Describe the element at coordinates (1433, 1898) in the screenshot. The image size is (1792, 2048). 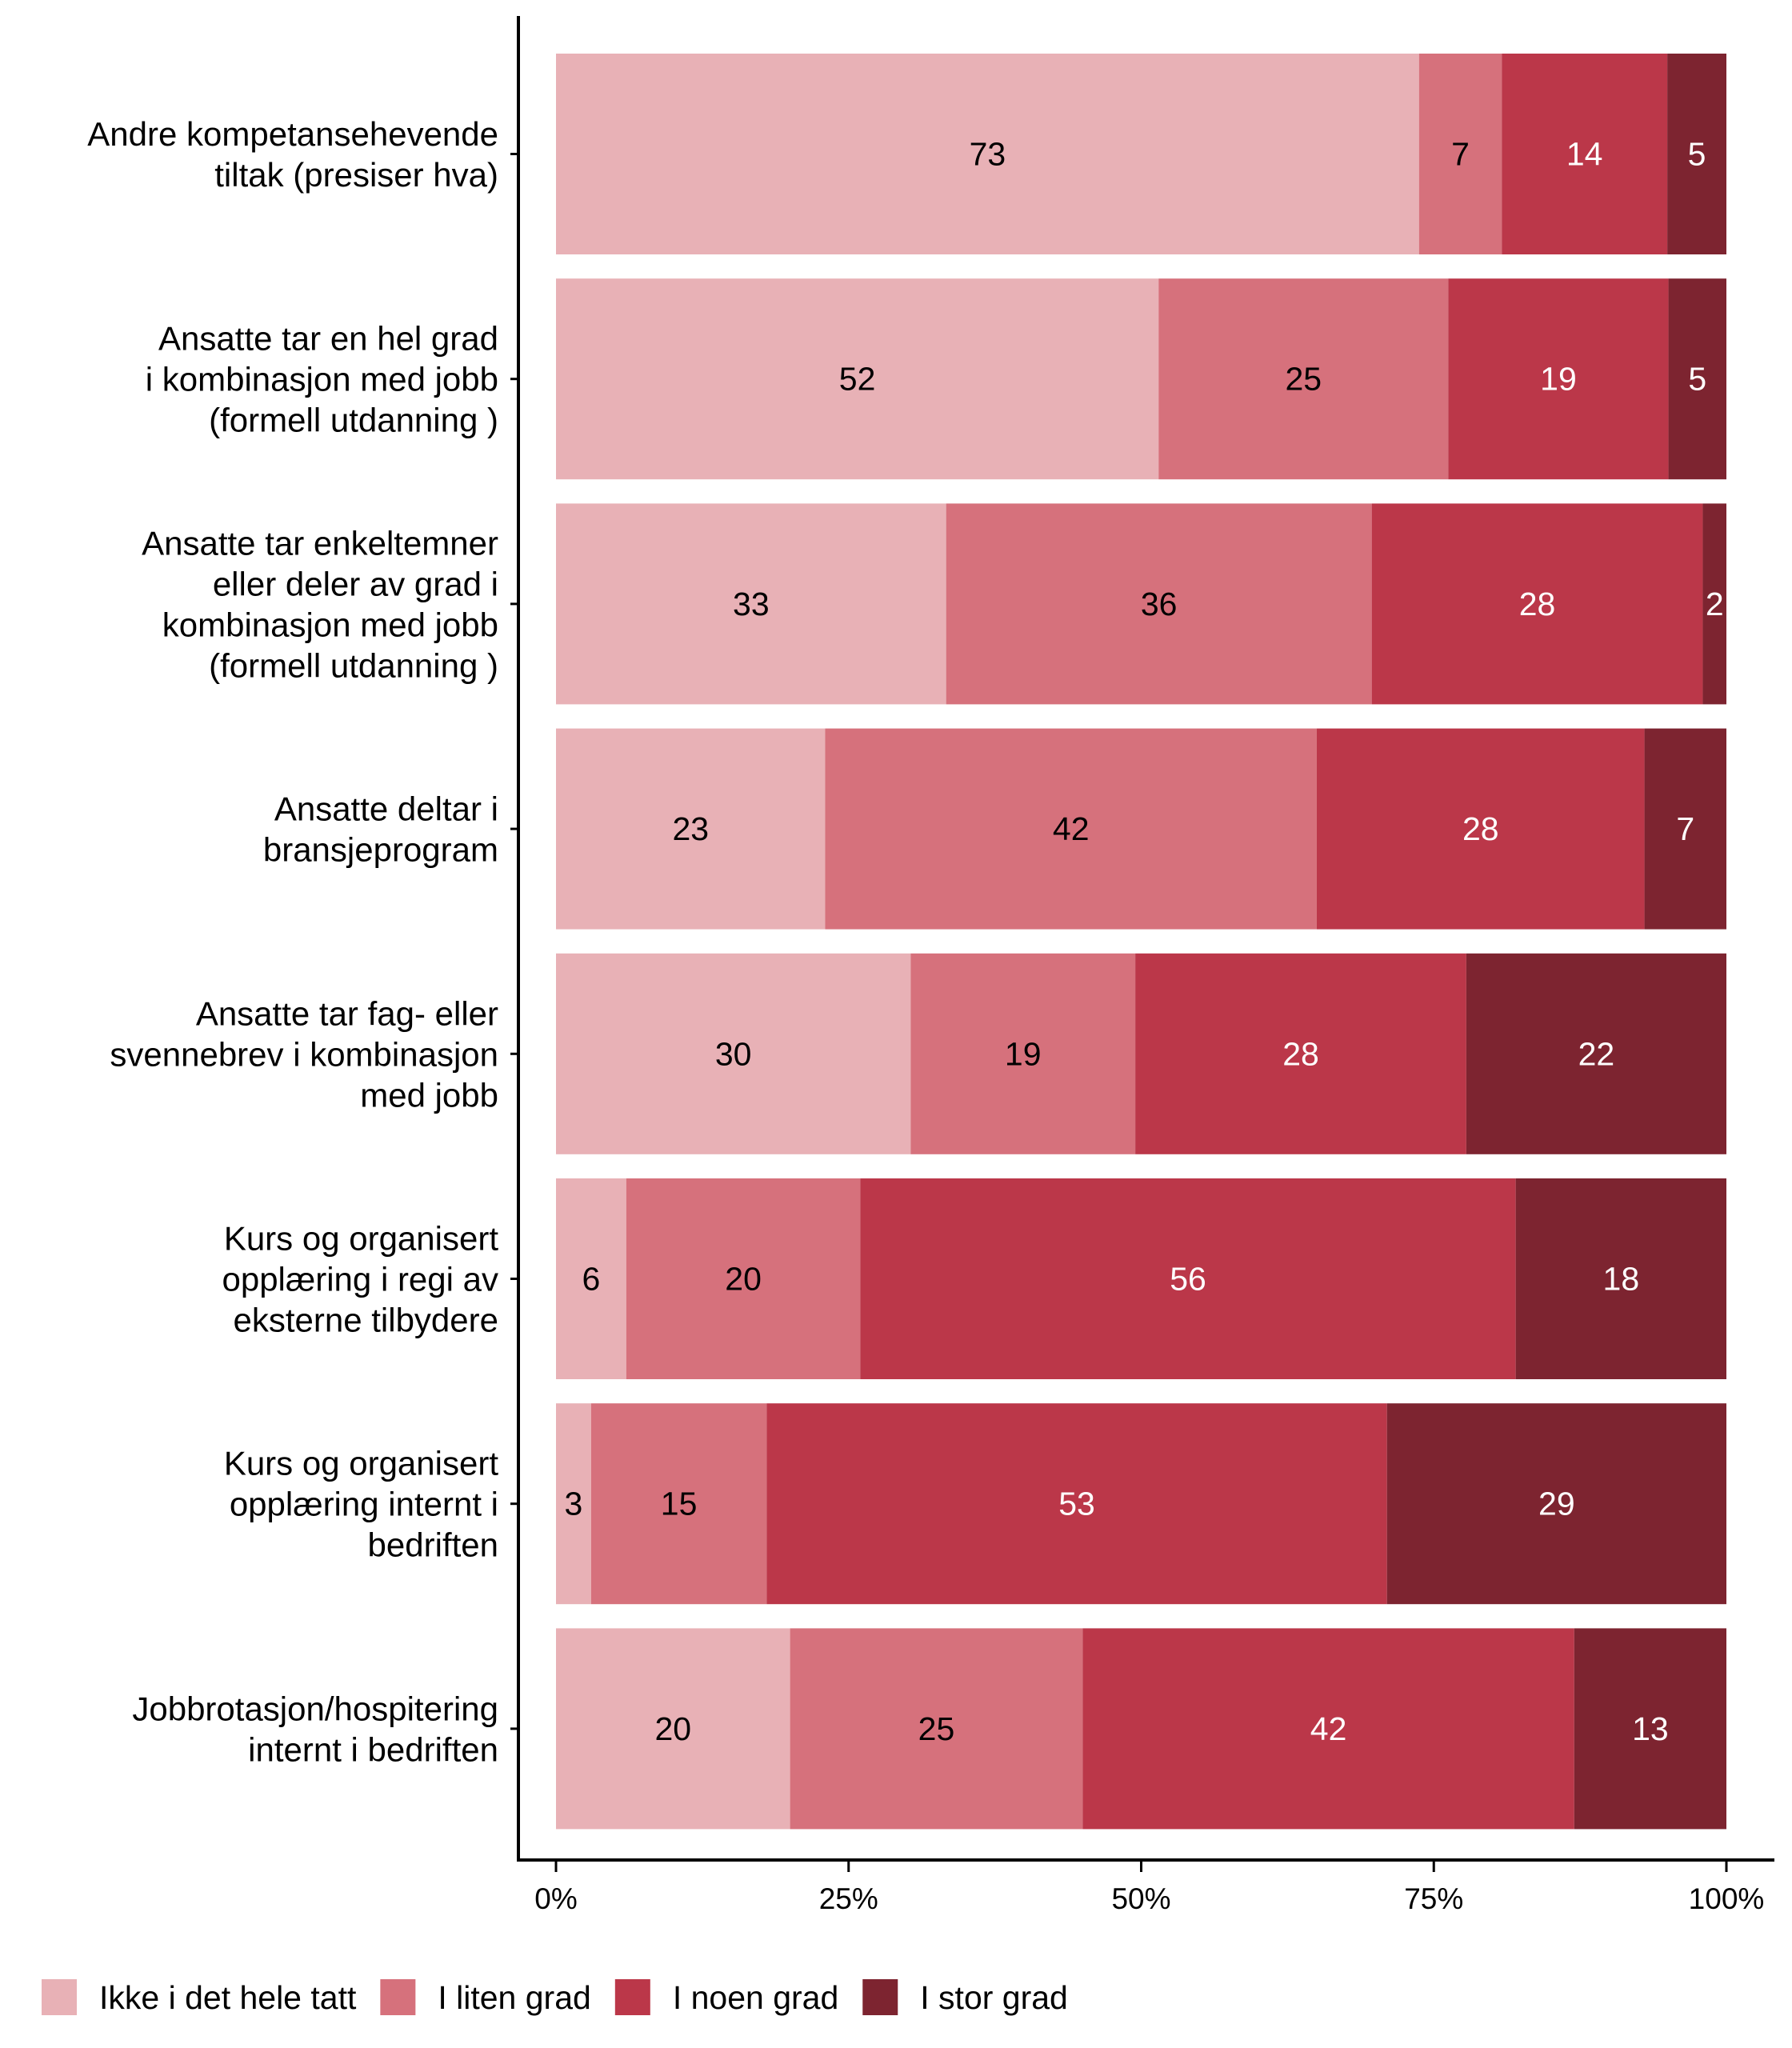
I see `x-tick-label: 75%` at that location.